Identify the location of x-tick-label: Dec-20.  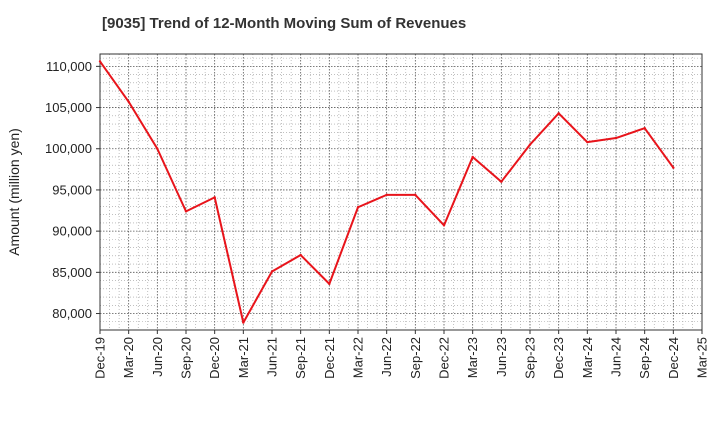
(214, 358).